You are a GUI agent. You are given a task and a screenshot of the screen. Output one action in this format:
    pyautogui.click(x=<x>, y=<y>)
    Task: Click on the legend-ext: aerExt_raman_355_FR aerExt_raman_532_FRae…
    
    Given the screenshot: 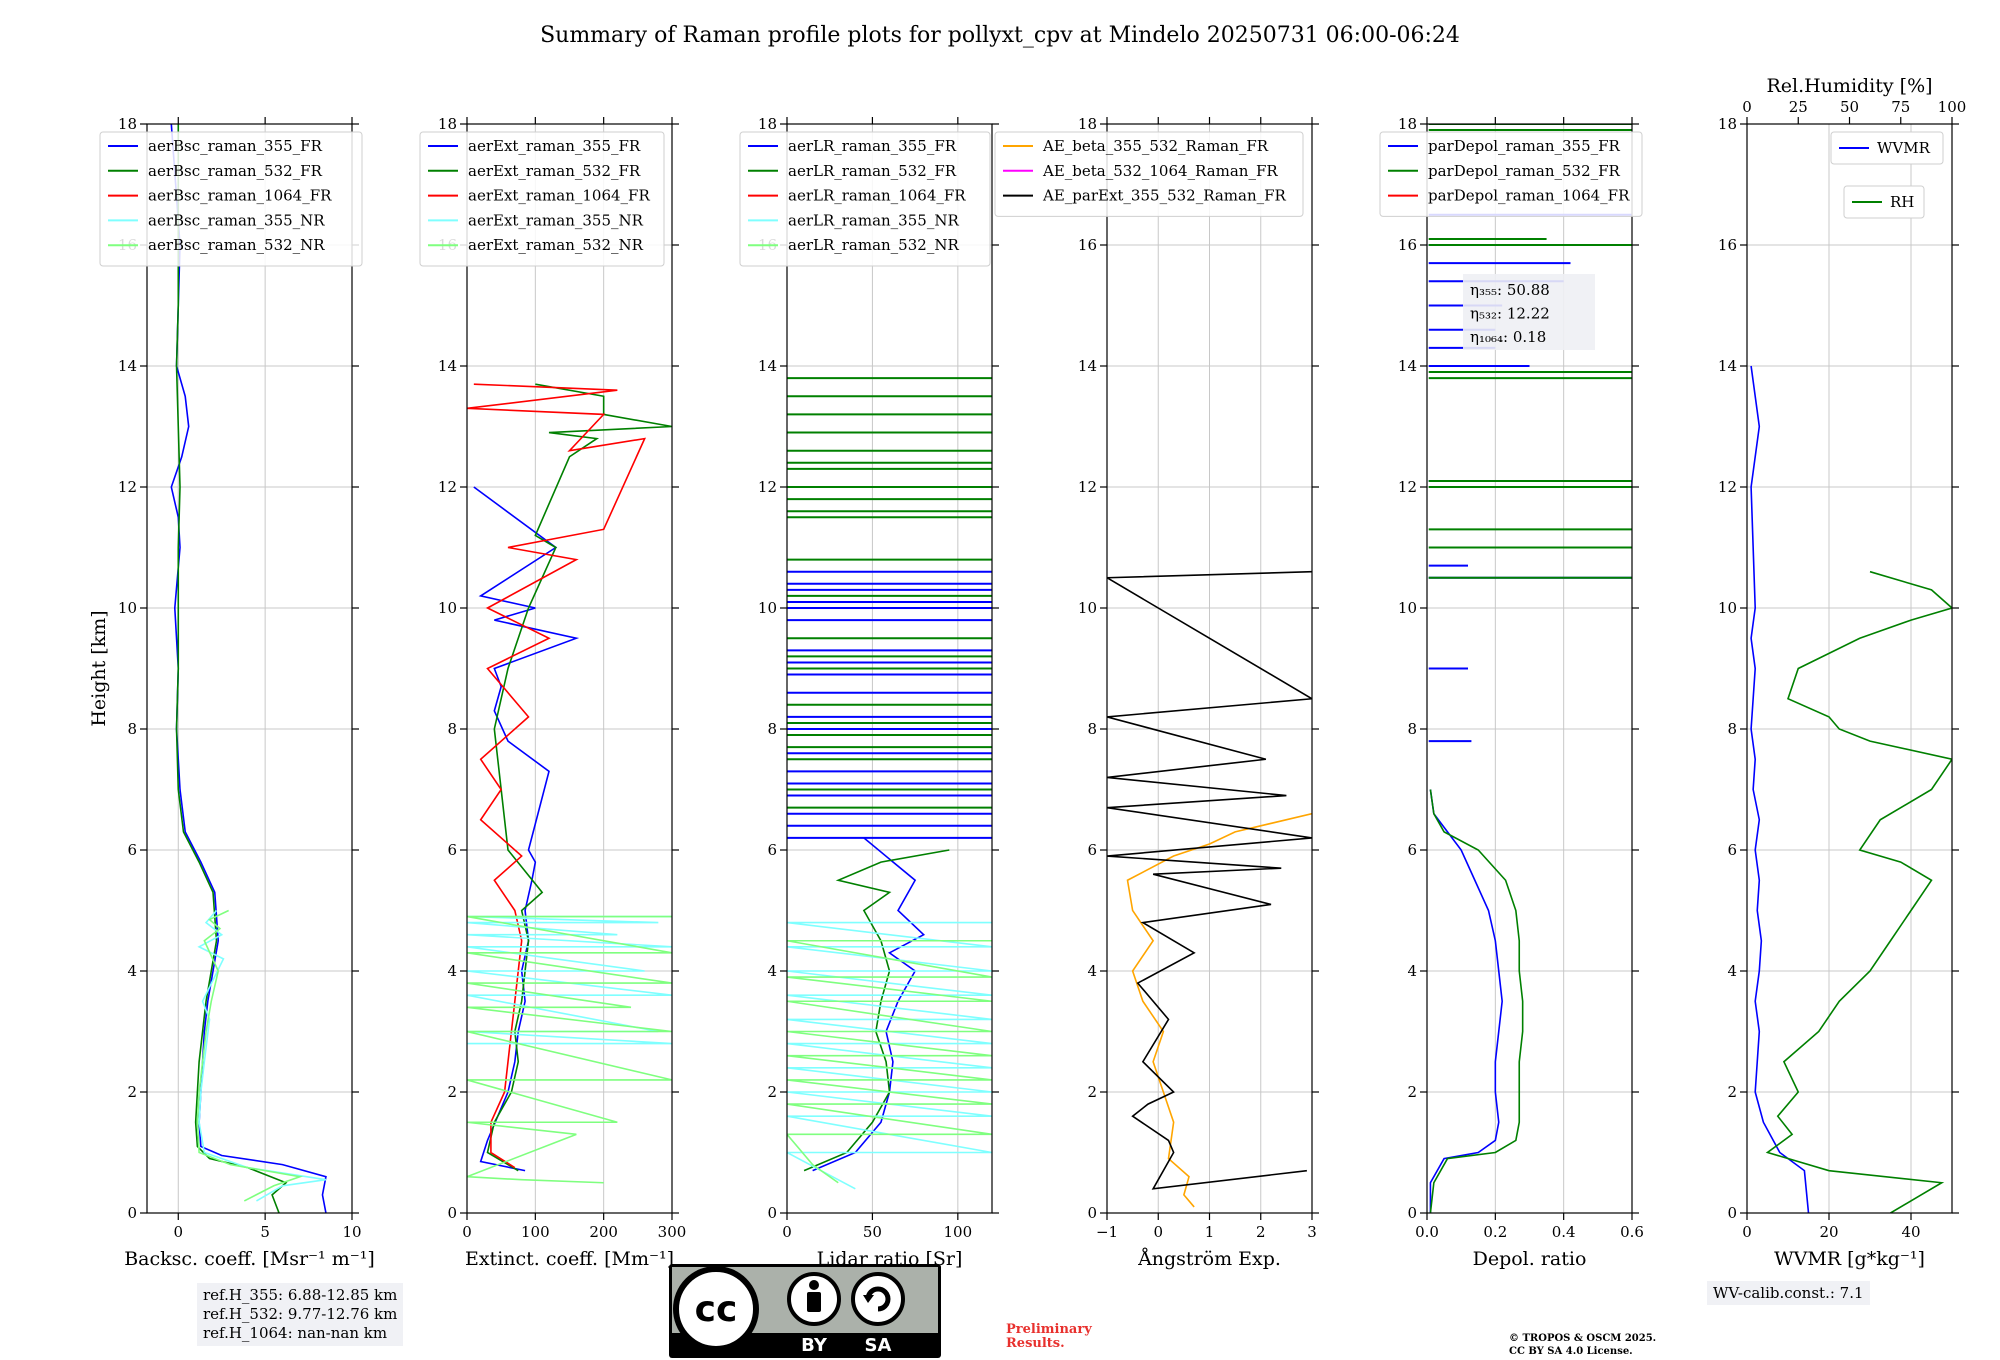 What is the action you would take?
    pyautogui.click(x=542, y=199)
    